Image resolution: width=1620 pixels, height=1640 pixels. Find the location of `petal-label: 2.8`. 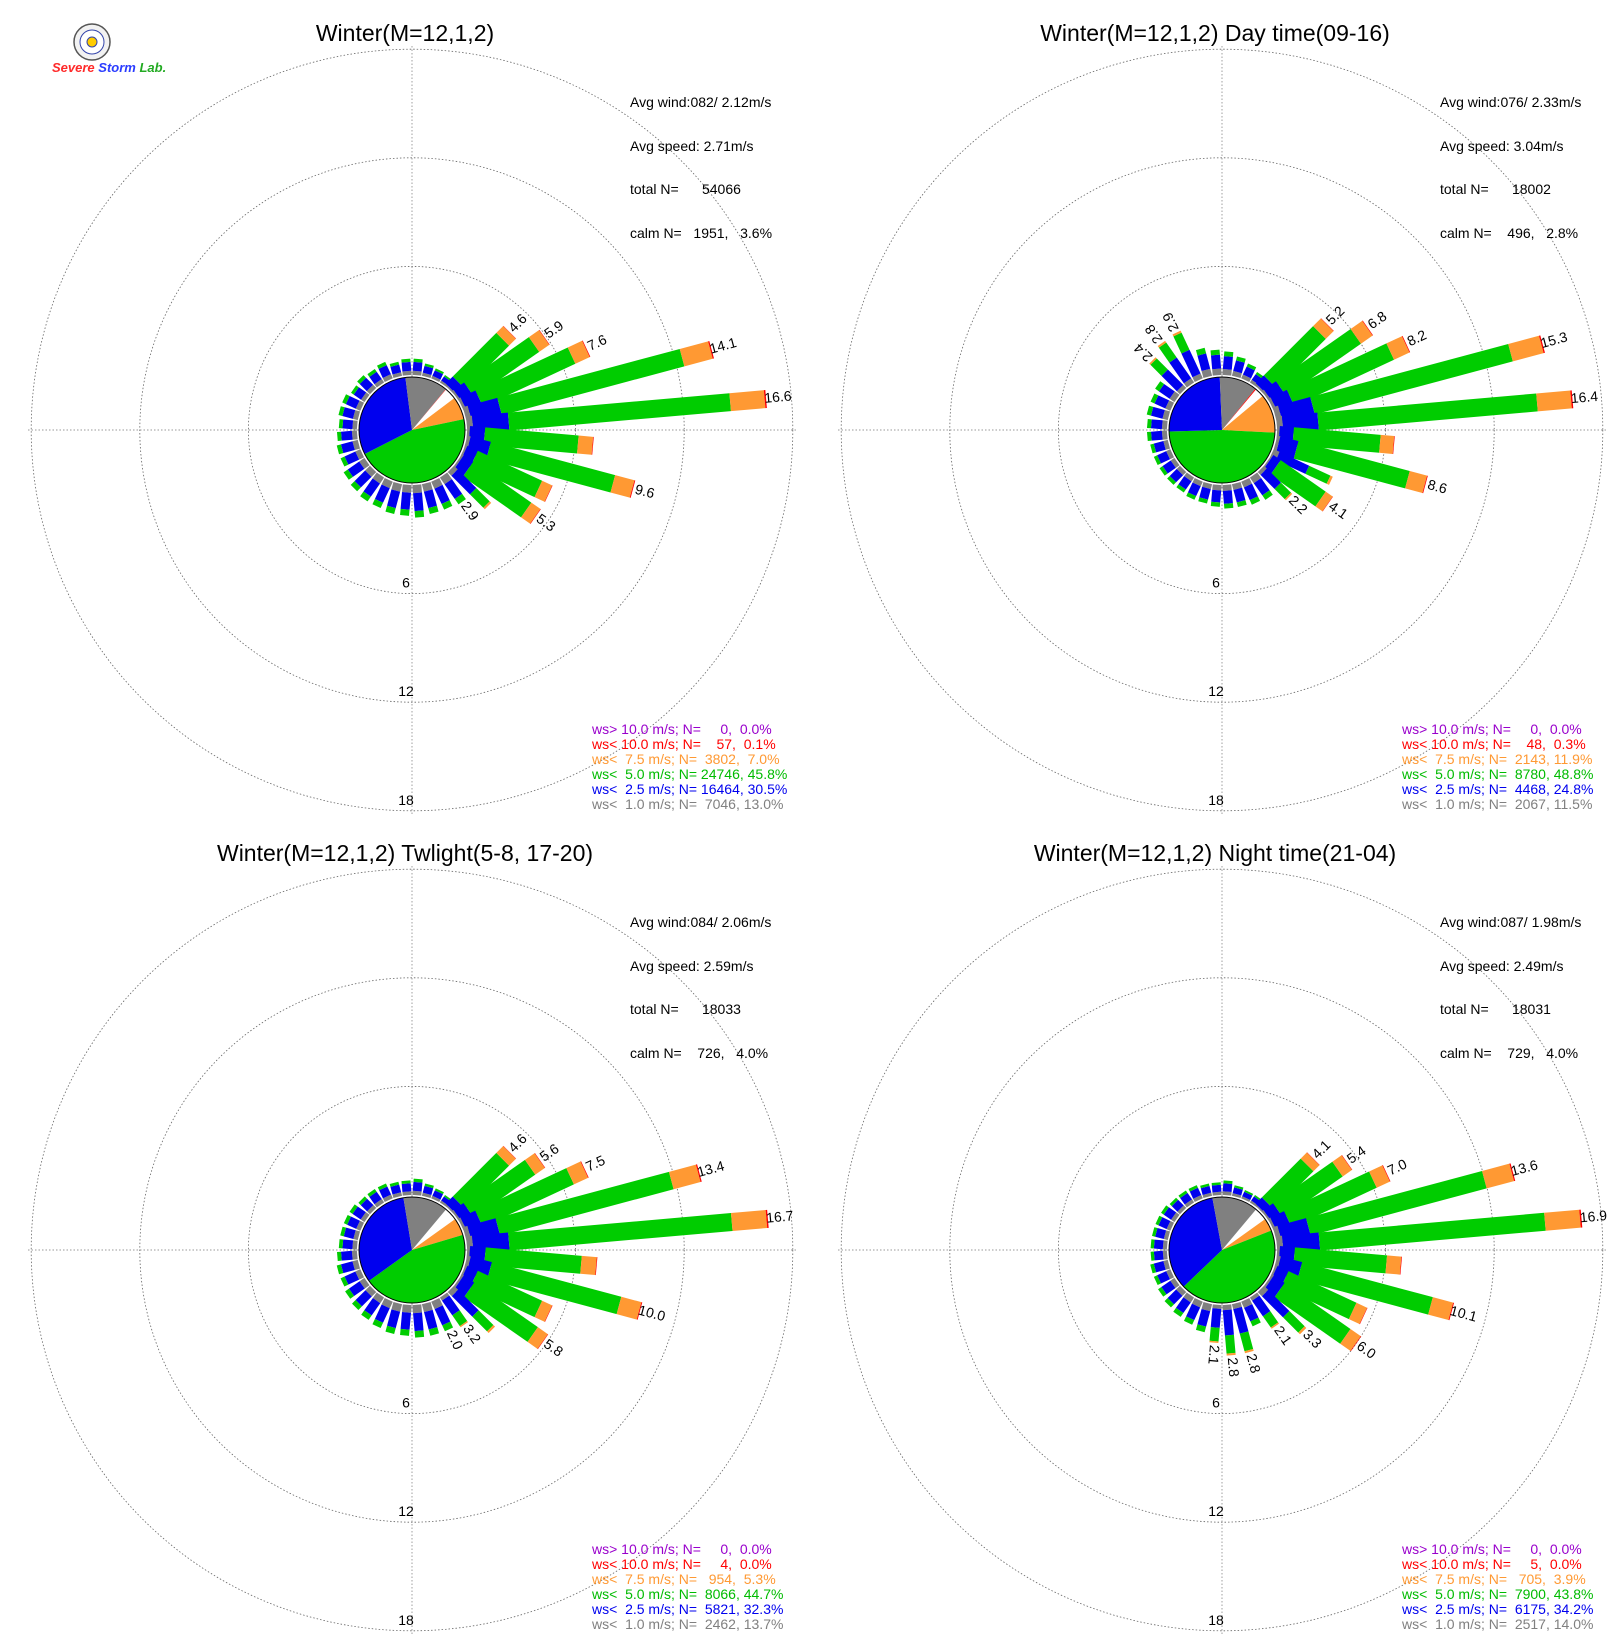

petal-label: 2.8 is located at coordinates (1253, 1363).